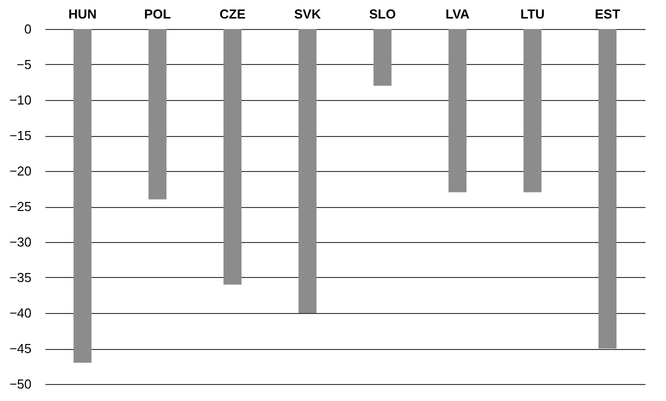 This screenshot has width=666, height=401. What do you see at coordinates (20, 171) in the screenshot?
I see `y-tick-label: −20` at bounding box center [20, 171].